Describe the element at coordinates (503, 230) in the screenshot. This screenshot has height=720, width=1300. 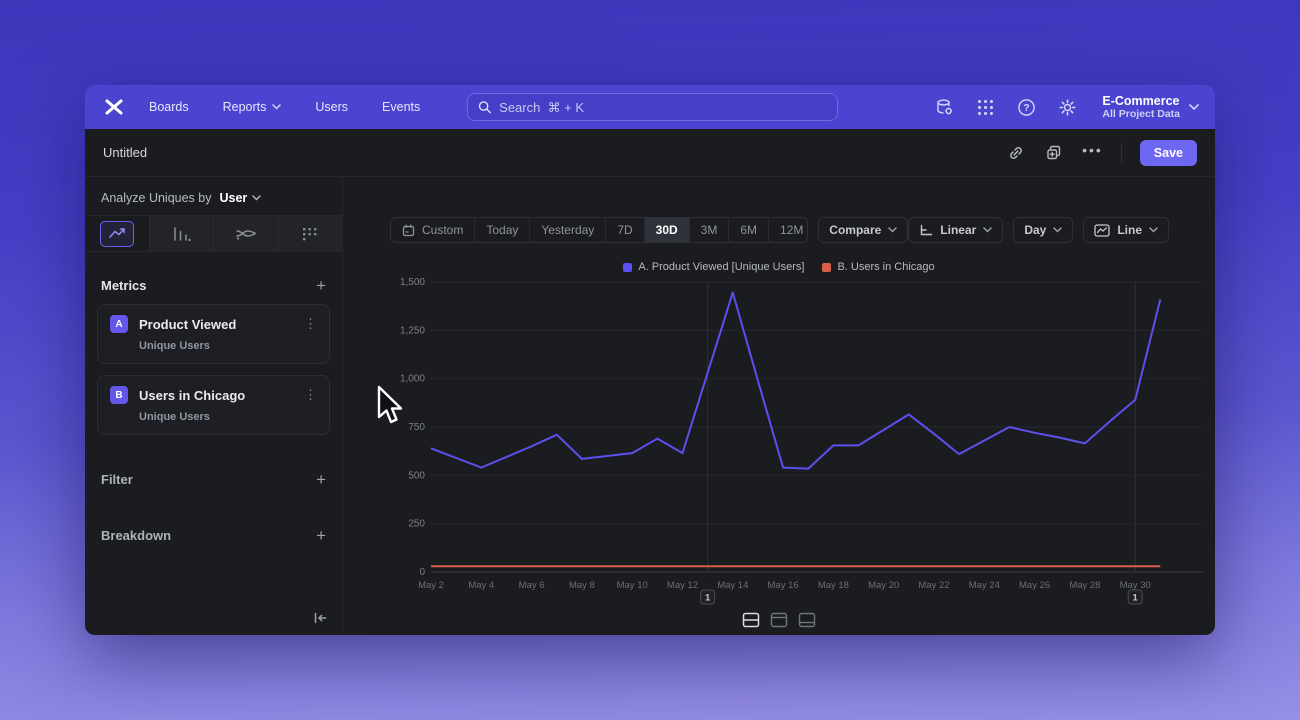
I see `range-today: Today` at that location.